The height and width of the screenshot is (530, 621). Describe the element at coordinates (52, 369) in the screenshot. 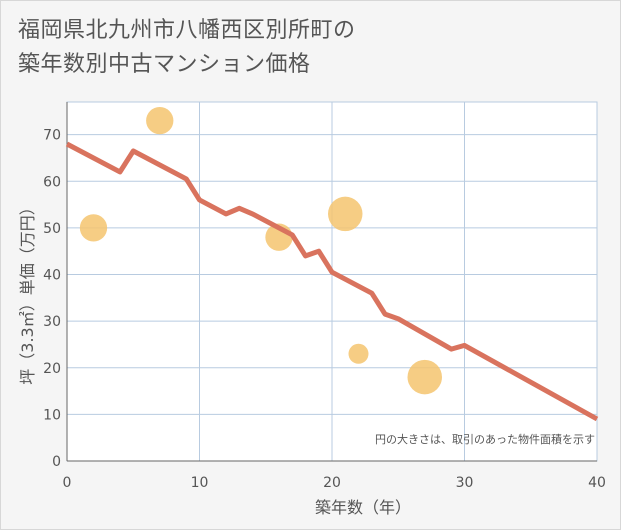

I see `y-tick-label: 20` at that location.